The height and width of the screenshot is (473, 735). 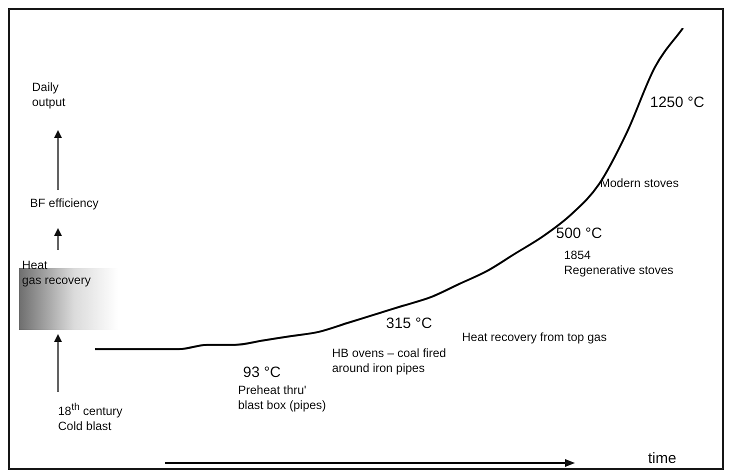 I want to click on annotation: 1854 Regenerative stoves, so click(x=619, y=263).